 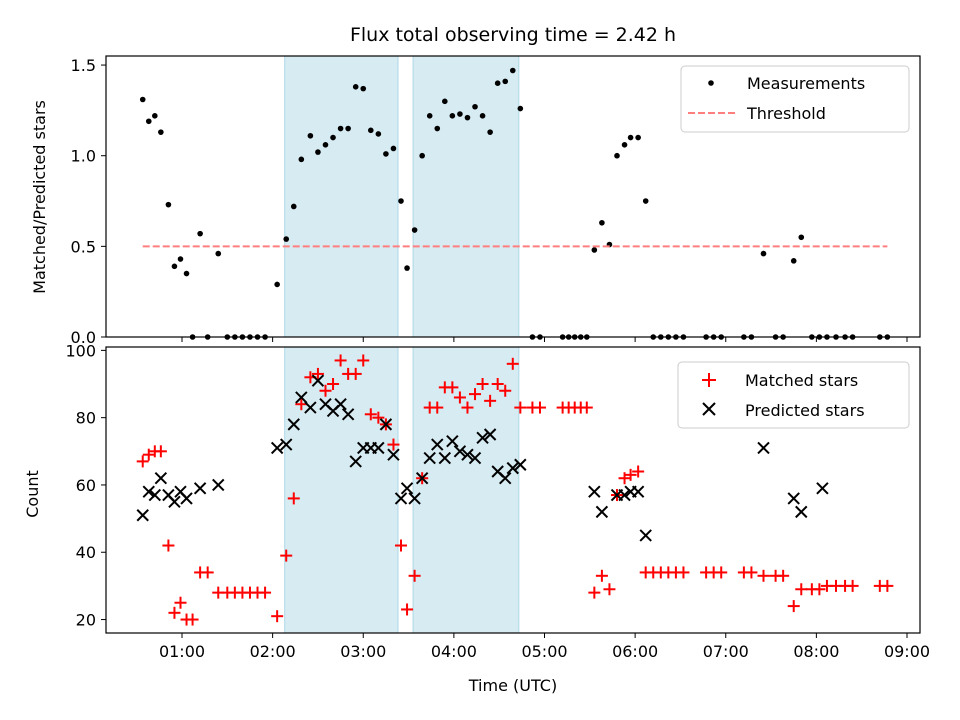 What do you see at coordinates (83, 156) in the screenshot?
I see `y-tick-label: 1.0` at bounding box center [83, 156].